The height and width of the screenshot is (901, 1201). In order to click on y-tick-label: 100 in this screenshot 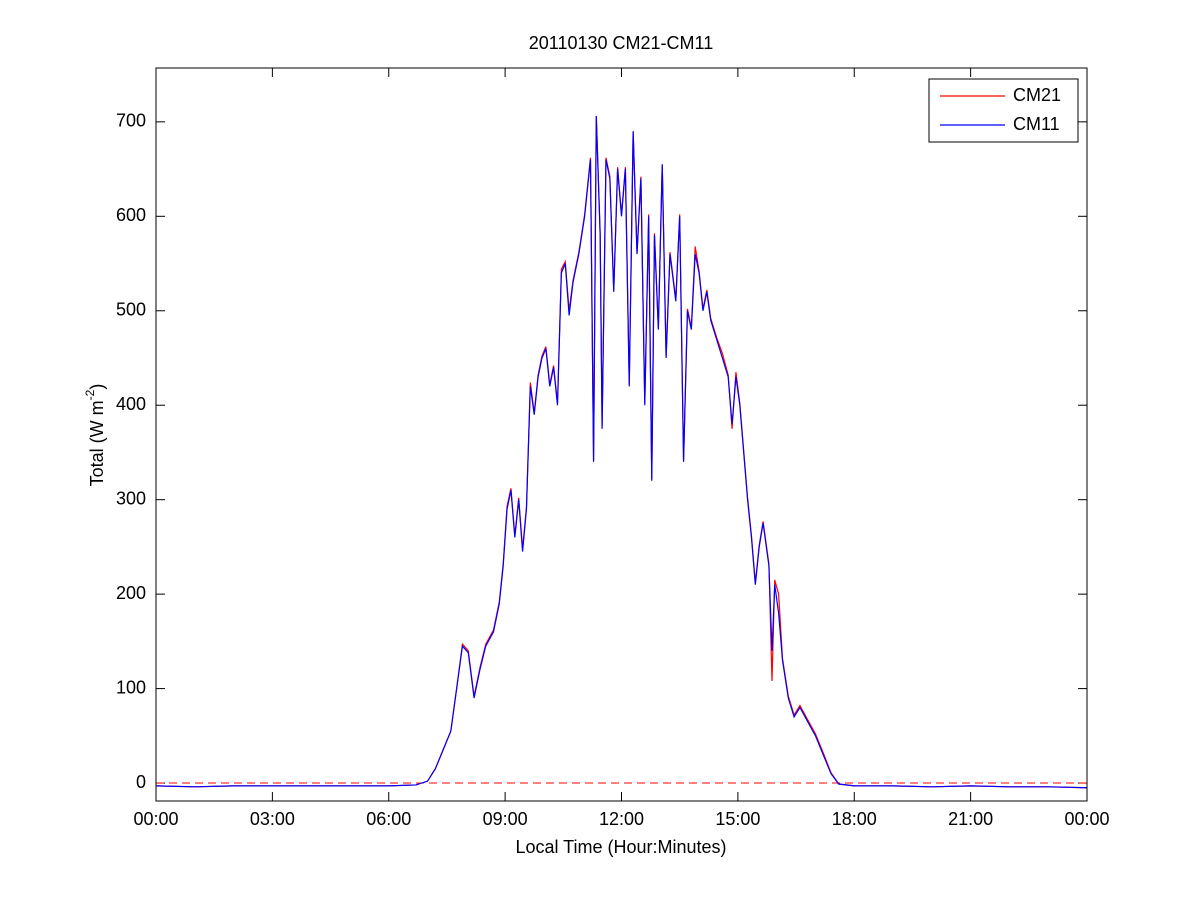, I will do `click(131, 687)`.